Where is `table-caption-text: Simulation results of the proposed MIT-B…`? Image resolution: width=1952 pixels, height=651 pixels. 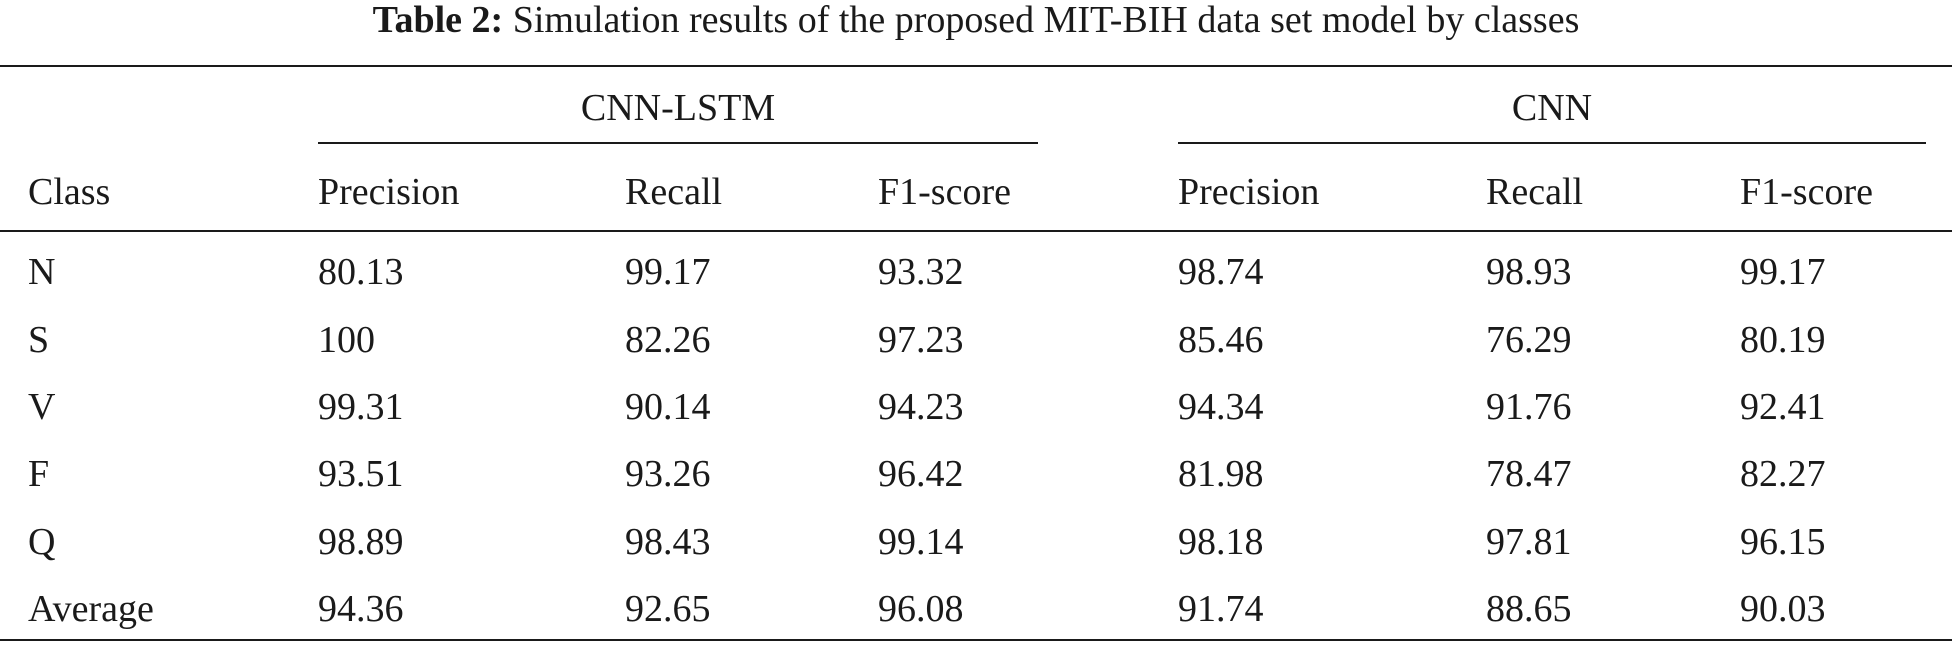 table-caption-text: Simulation results of the proposed MIT-B… is located at coordinates (1046, 20).